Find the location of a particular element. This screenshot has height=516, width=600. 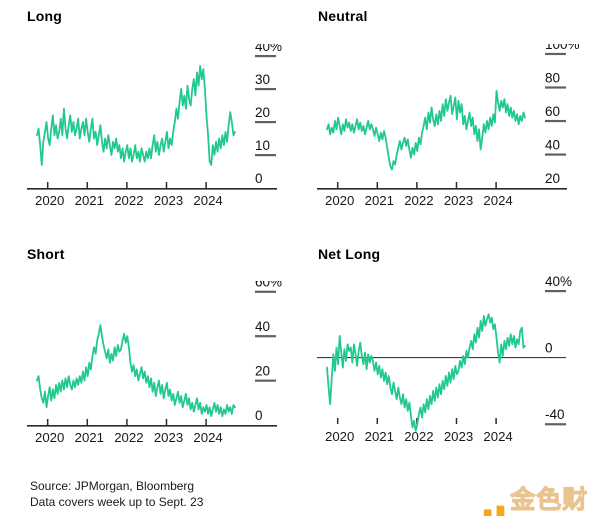

line-chart-net-long: 2020 2021 2022 2023 2024 40% 0 -40 is located at coordinates (444, 359).